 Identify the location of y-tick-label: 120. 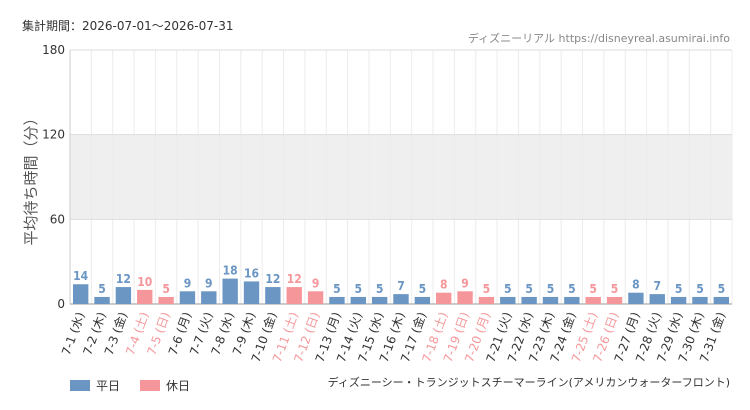
(53, 135).